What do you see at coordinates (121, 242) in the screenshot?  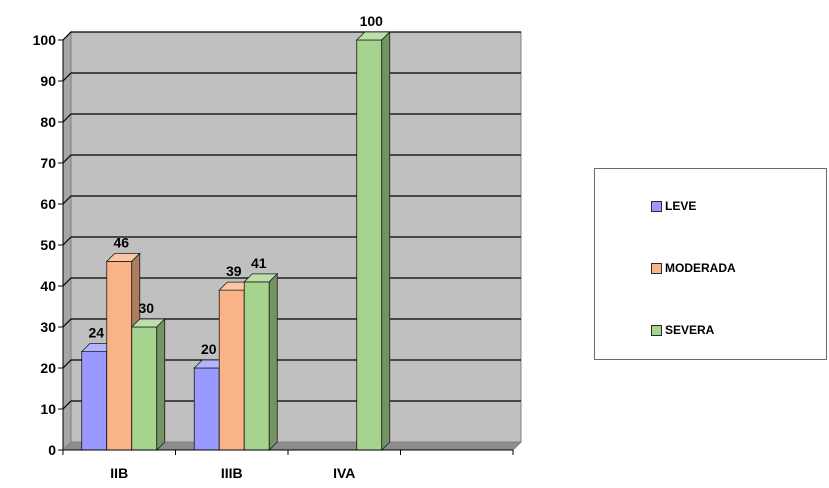 I see `data-label-moderada: 46` at bounding box center [121, 242].